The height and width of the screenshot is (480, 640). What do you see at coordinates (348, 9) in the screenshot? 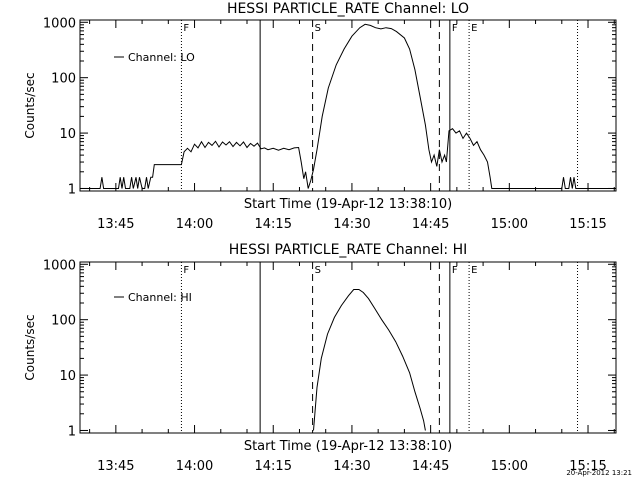
I see `chart-title: HESSI PARTICLE_RATE Channel: LO` at bounding box center [348, 9].